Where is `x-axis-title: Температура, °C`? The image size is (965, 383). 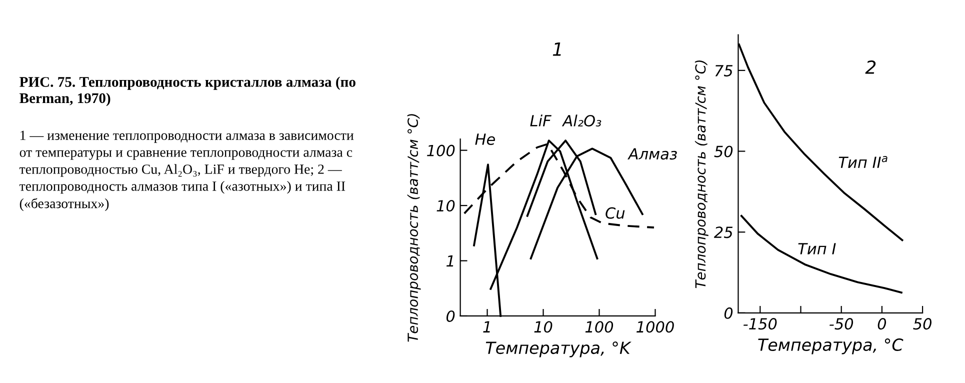
x-axis-title: Температура, °C is located at coordinates (831, 346).